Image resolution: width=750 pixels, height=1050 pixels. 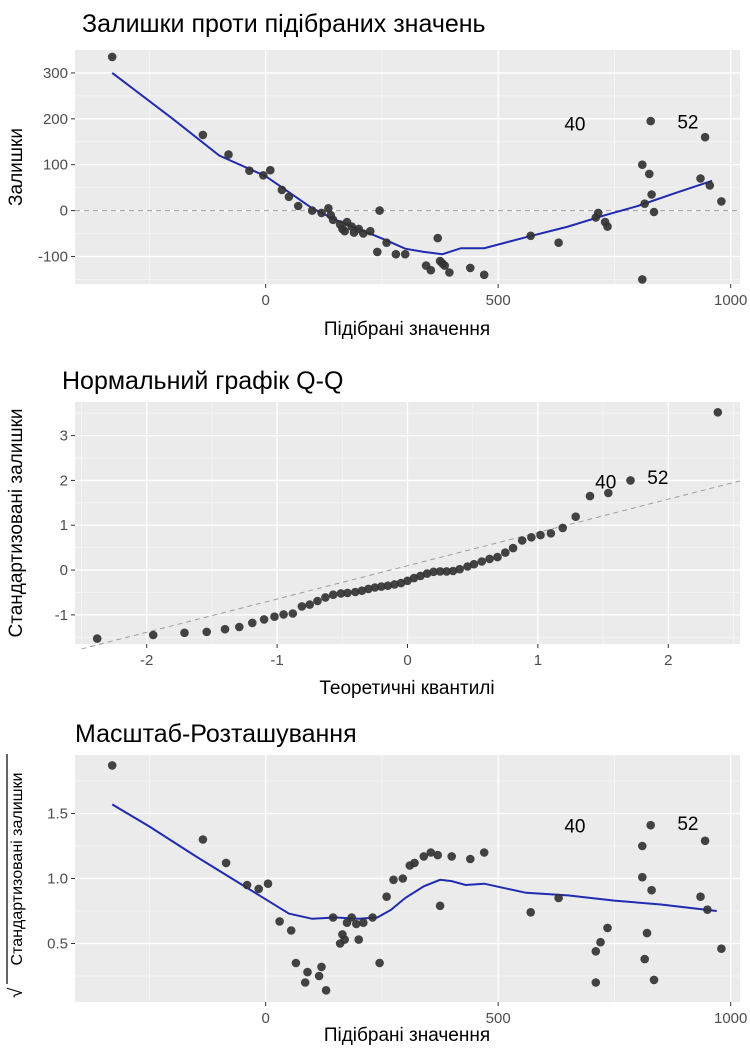 What do you see at coordinates (64, 570) in the screenshot?
I see `y-tick-label: 0` at bounding box center [64, 570].